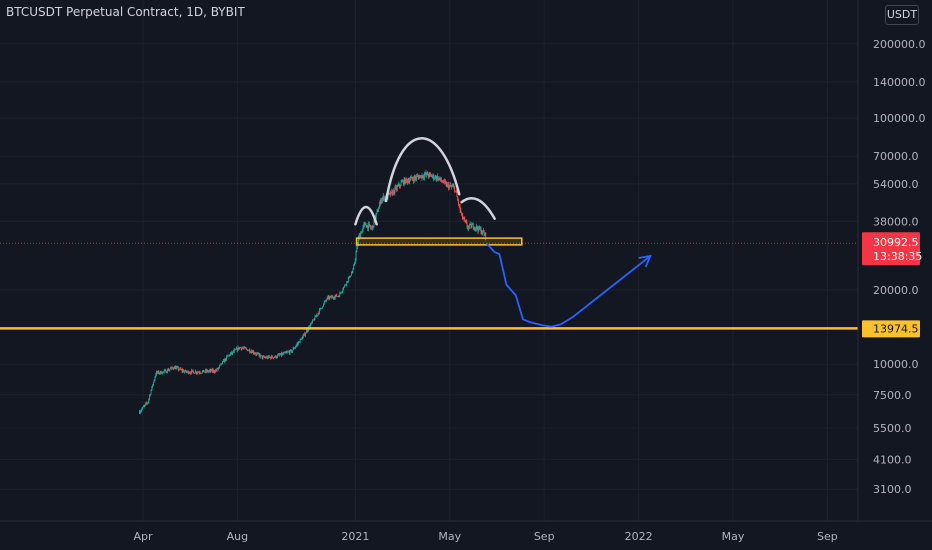  What do you see at coordinates (568, 285) in the screenshot?
I see `projection-path` at bounding box center [568, 285].